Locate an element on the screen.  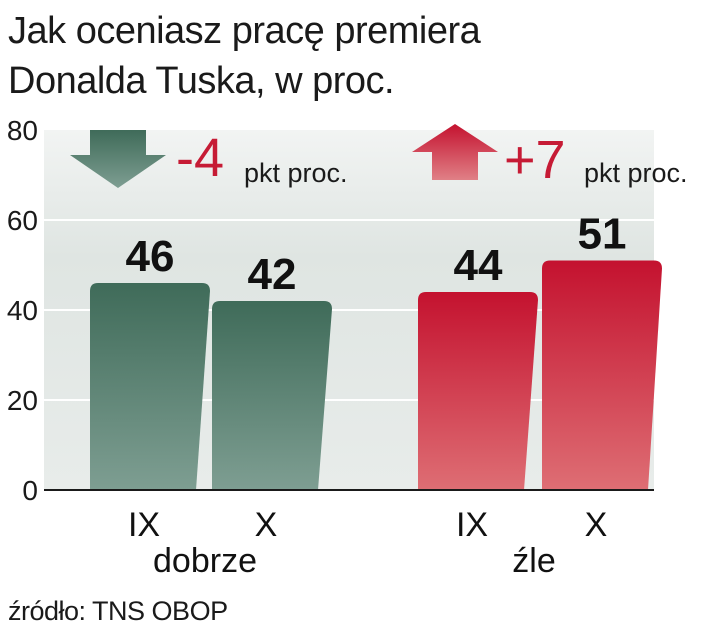
y-axis-ticks: 0 20 40 60 80 is located at coordinates (22, 310).